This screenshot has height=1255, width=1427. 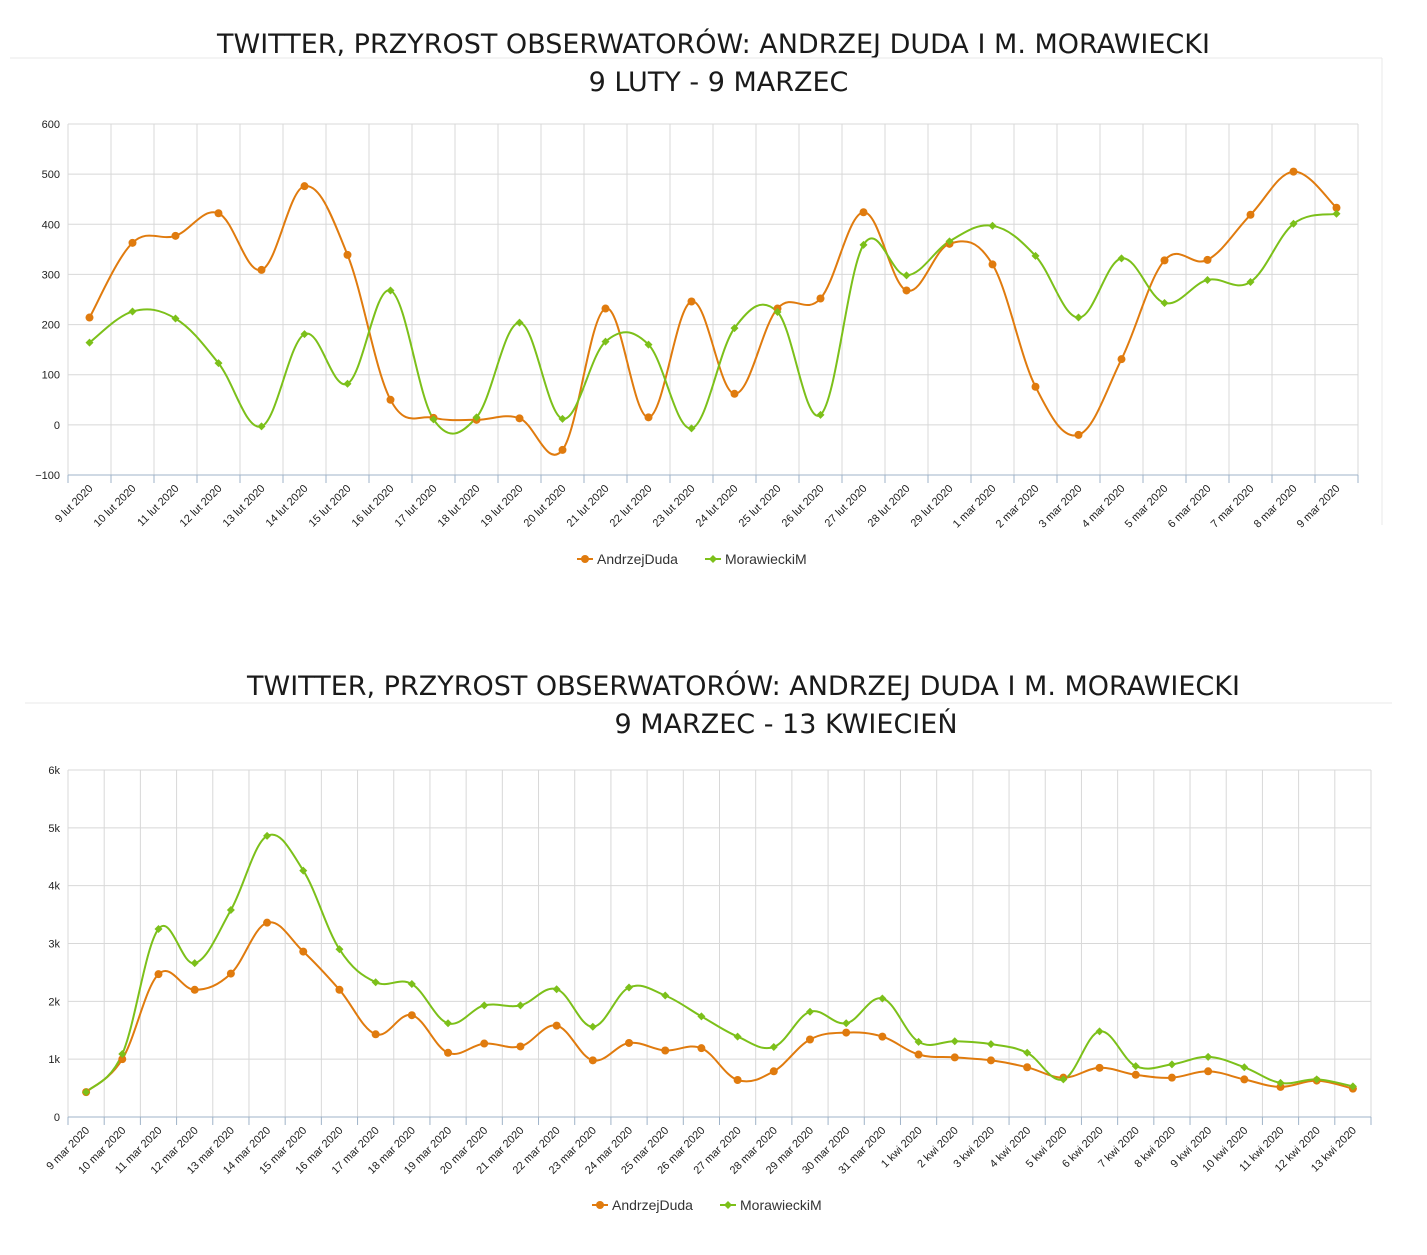 What do you see at coordinates (51, 225) in the screenshot?
I see `y-tick-label: 400` at bounding box center [51, 225].